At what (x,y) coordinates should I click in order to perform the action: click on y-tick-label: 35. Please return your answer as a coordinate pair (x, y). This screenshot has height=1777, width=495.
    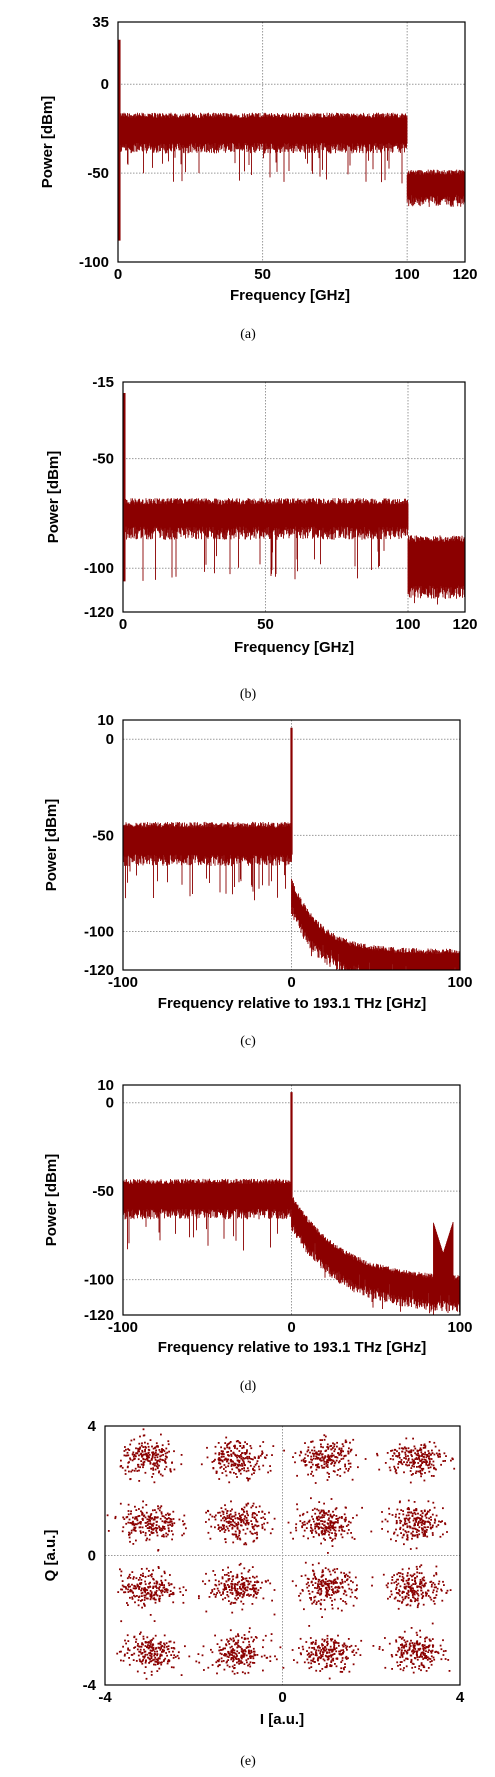
    Looking at the image, I should click on (100, 22).